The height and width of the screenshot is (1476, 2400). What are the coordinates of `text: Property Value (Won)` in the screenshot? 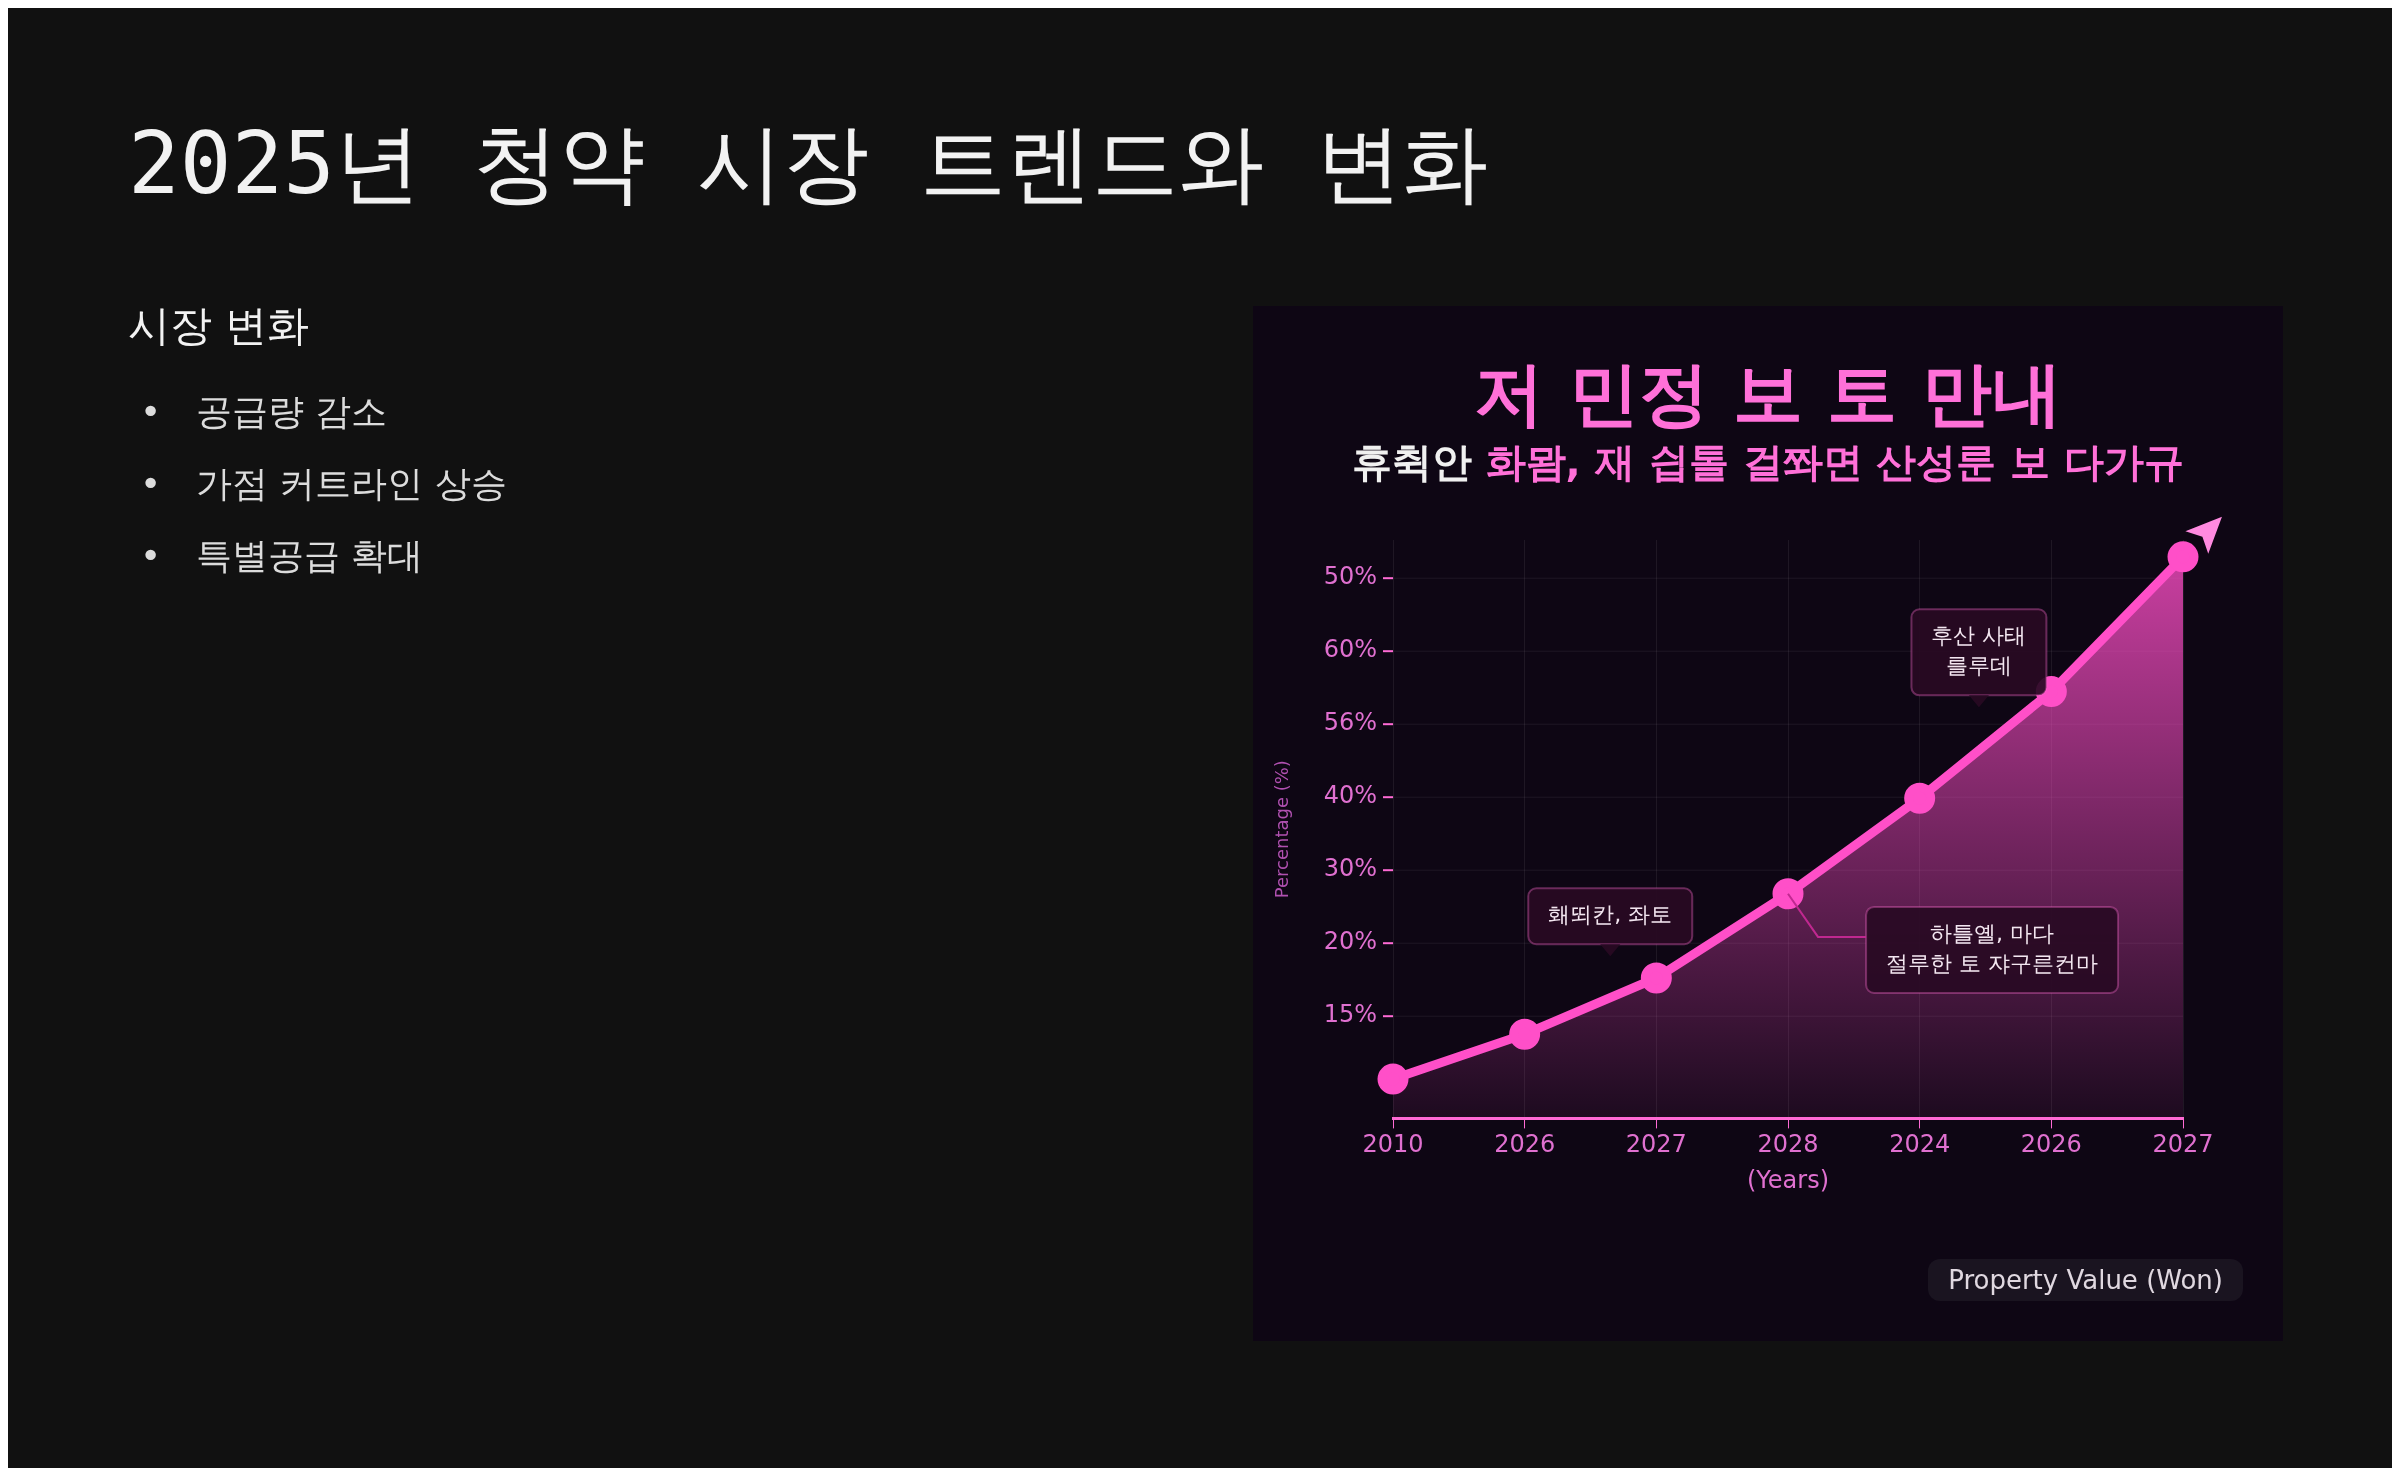 It's located at (2085, 1280).